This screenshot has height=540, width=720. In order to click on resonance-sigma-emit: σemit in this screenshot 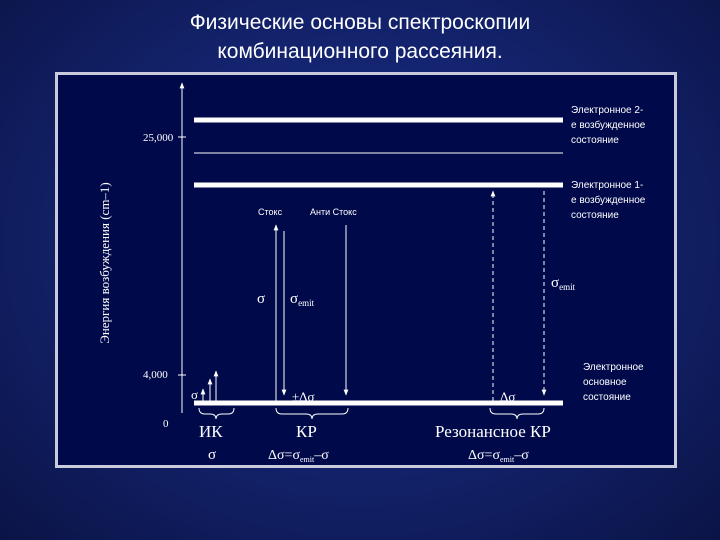, I will do `click(563, 283)`.